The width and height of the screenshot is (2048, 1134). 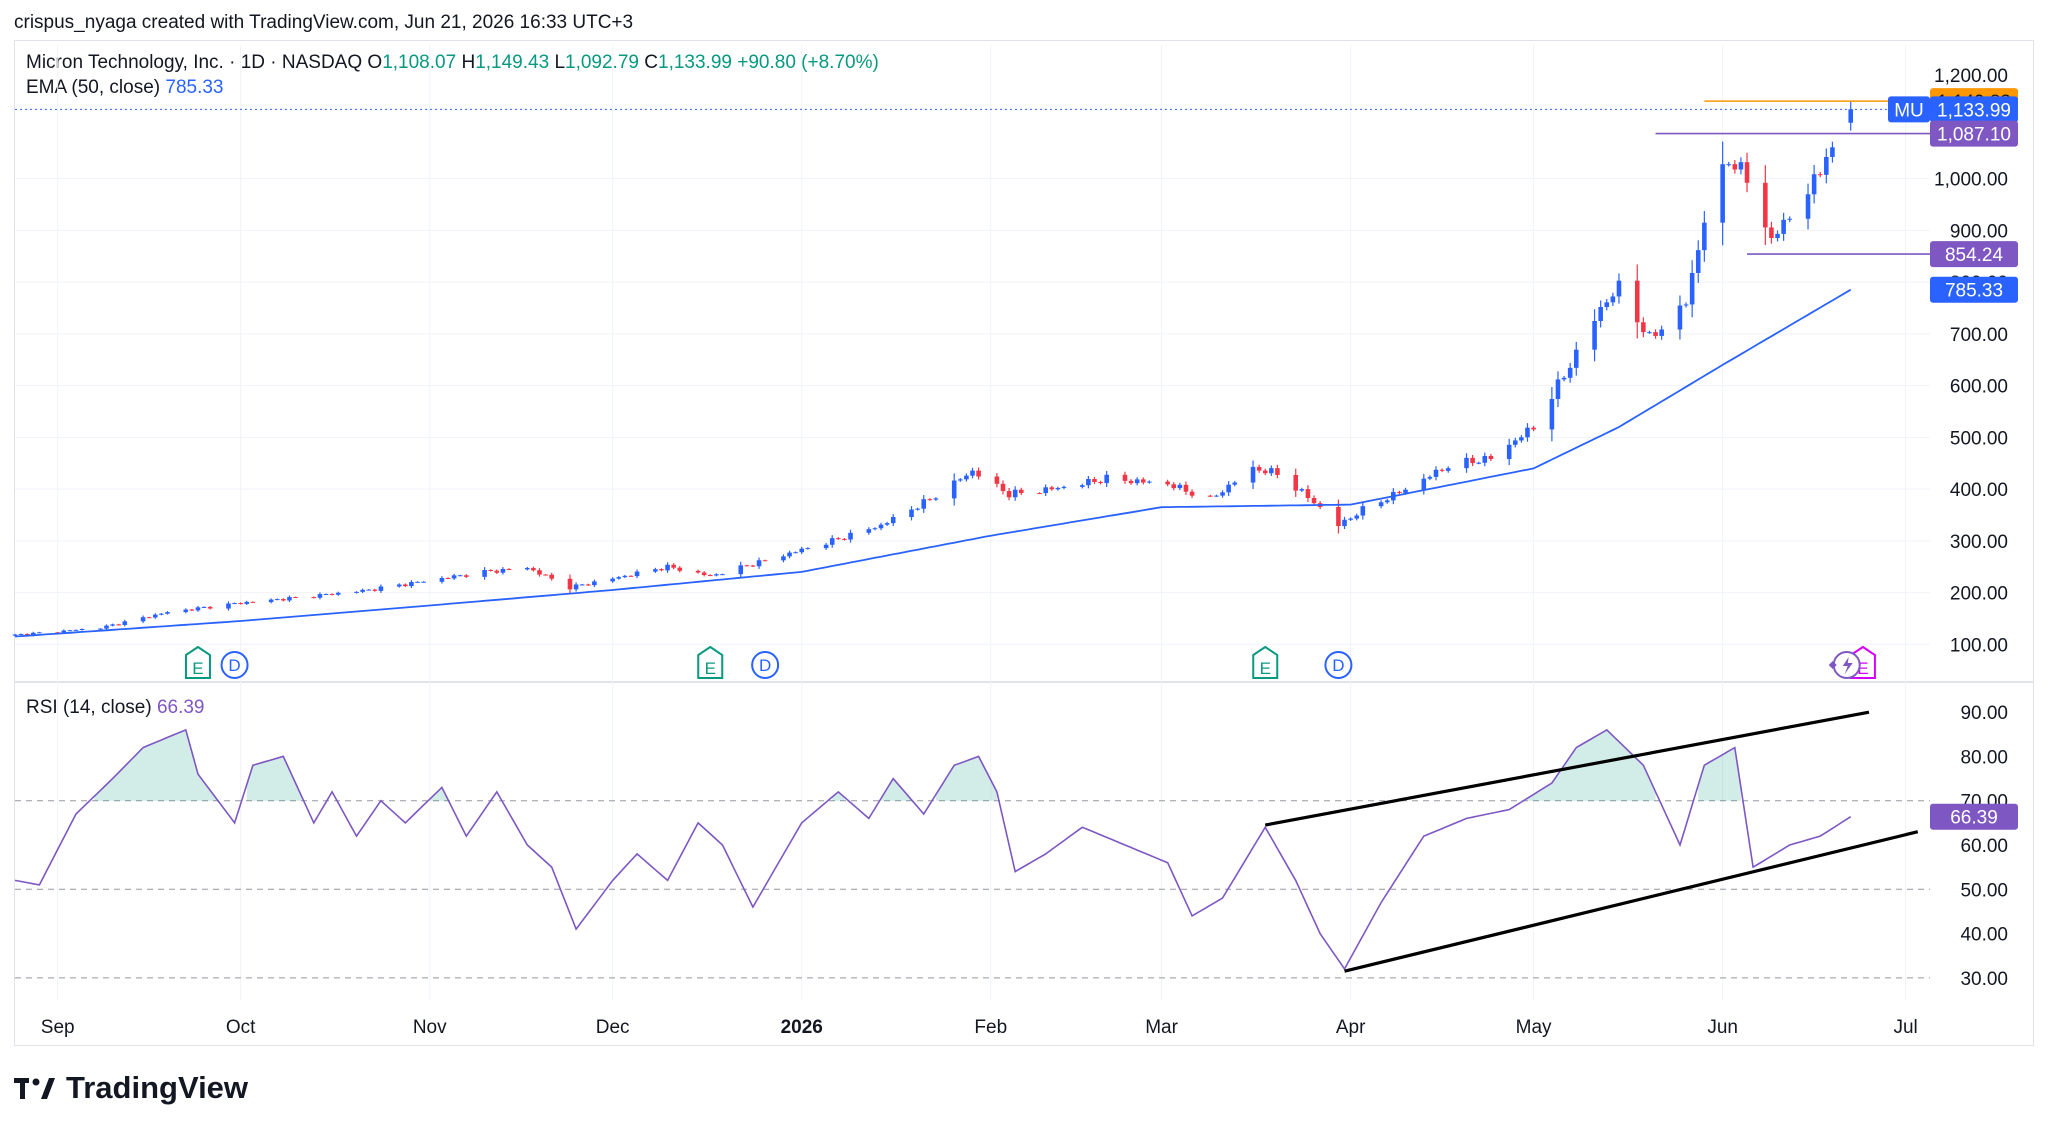 I want to click on ema-legend: EMA (50, close) 785.33, so click(x=125, y=88).